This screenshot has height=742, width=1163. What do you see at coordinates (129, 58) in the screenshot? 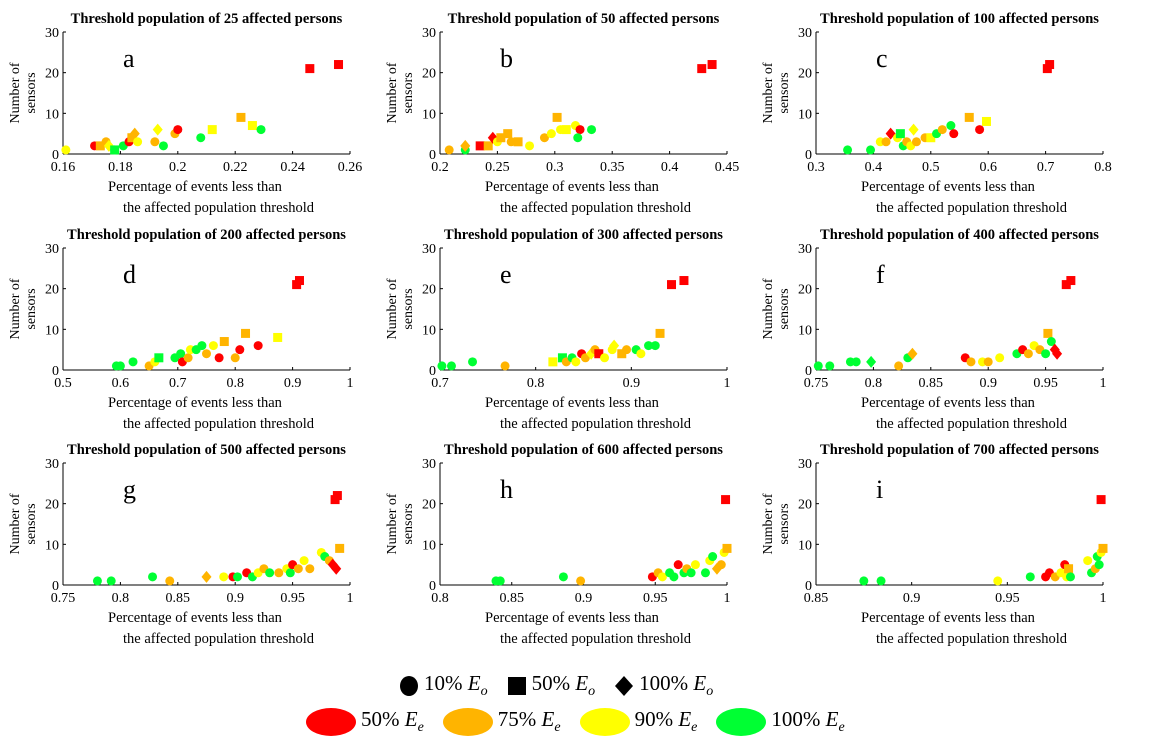
I see `panel-letter: a` at bounding box center [129, 58].